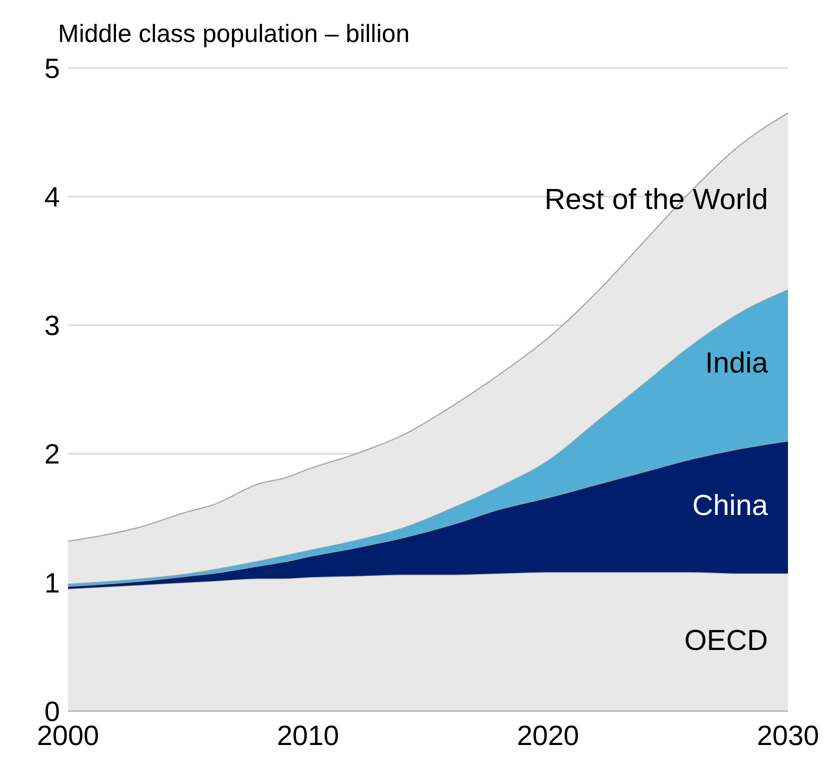 The height and width of the screenshot is (769, 836). What do you see at coordinates (52, 326) in the screenshot?
I see `y-tick-label: 3` at bounding box center [52, 326].